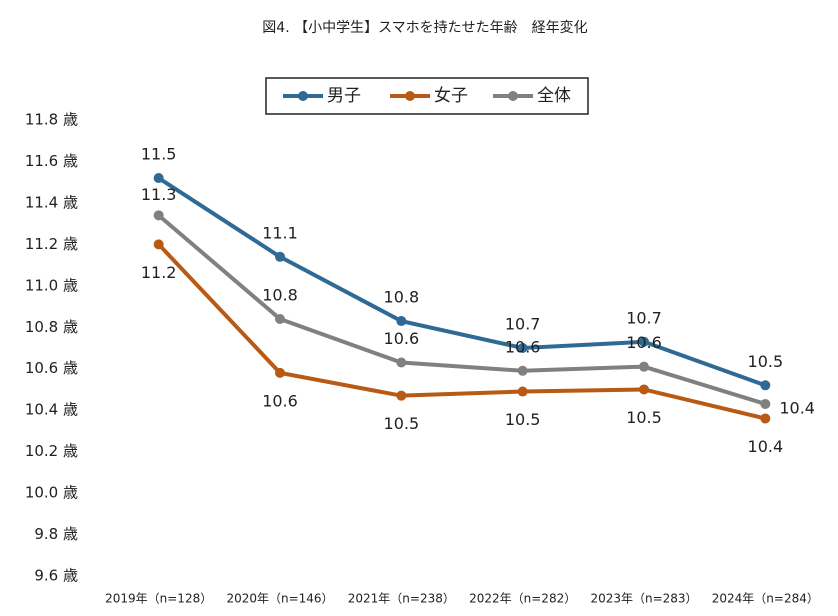 This screenshot has width=838, height=616. What do you see at coordinates (51, 327) in the screenshot?
I see `y-tick-label: 10.8 歳` at bounding box center [51, 327].